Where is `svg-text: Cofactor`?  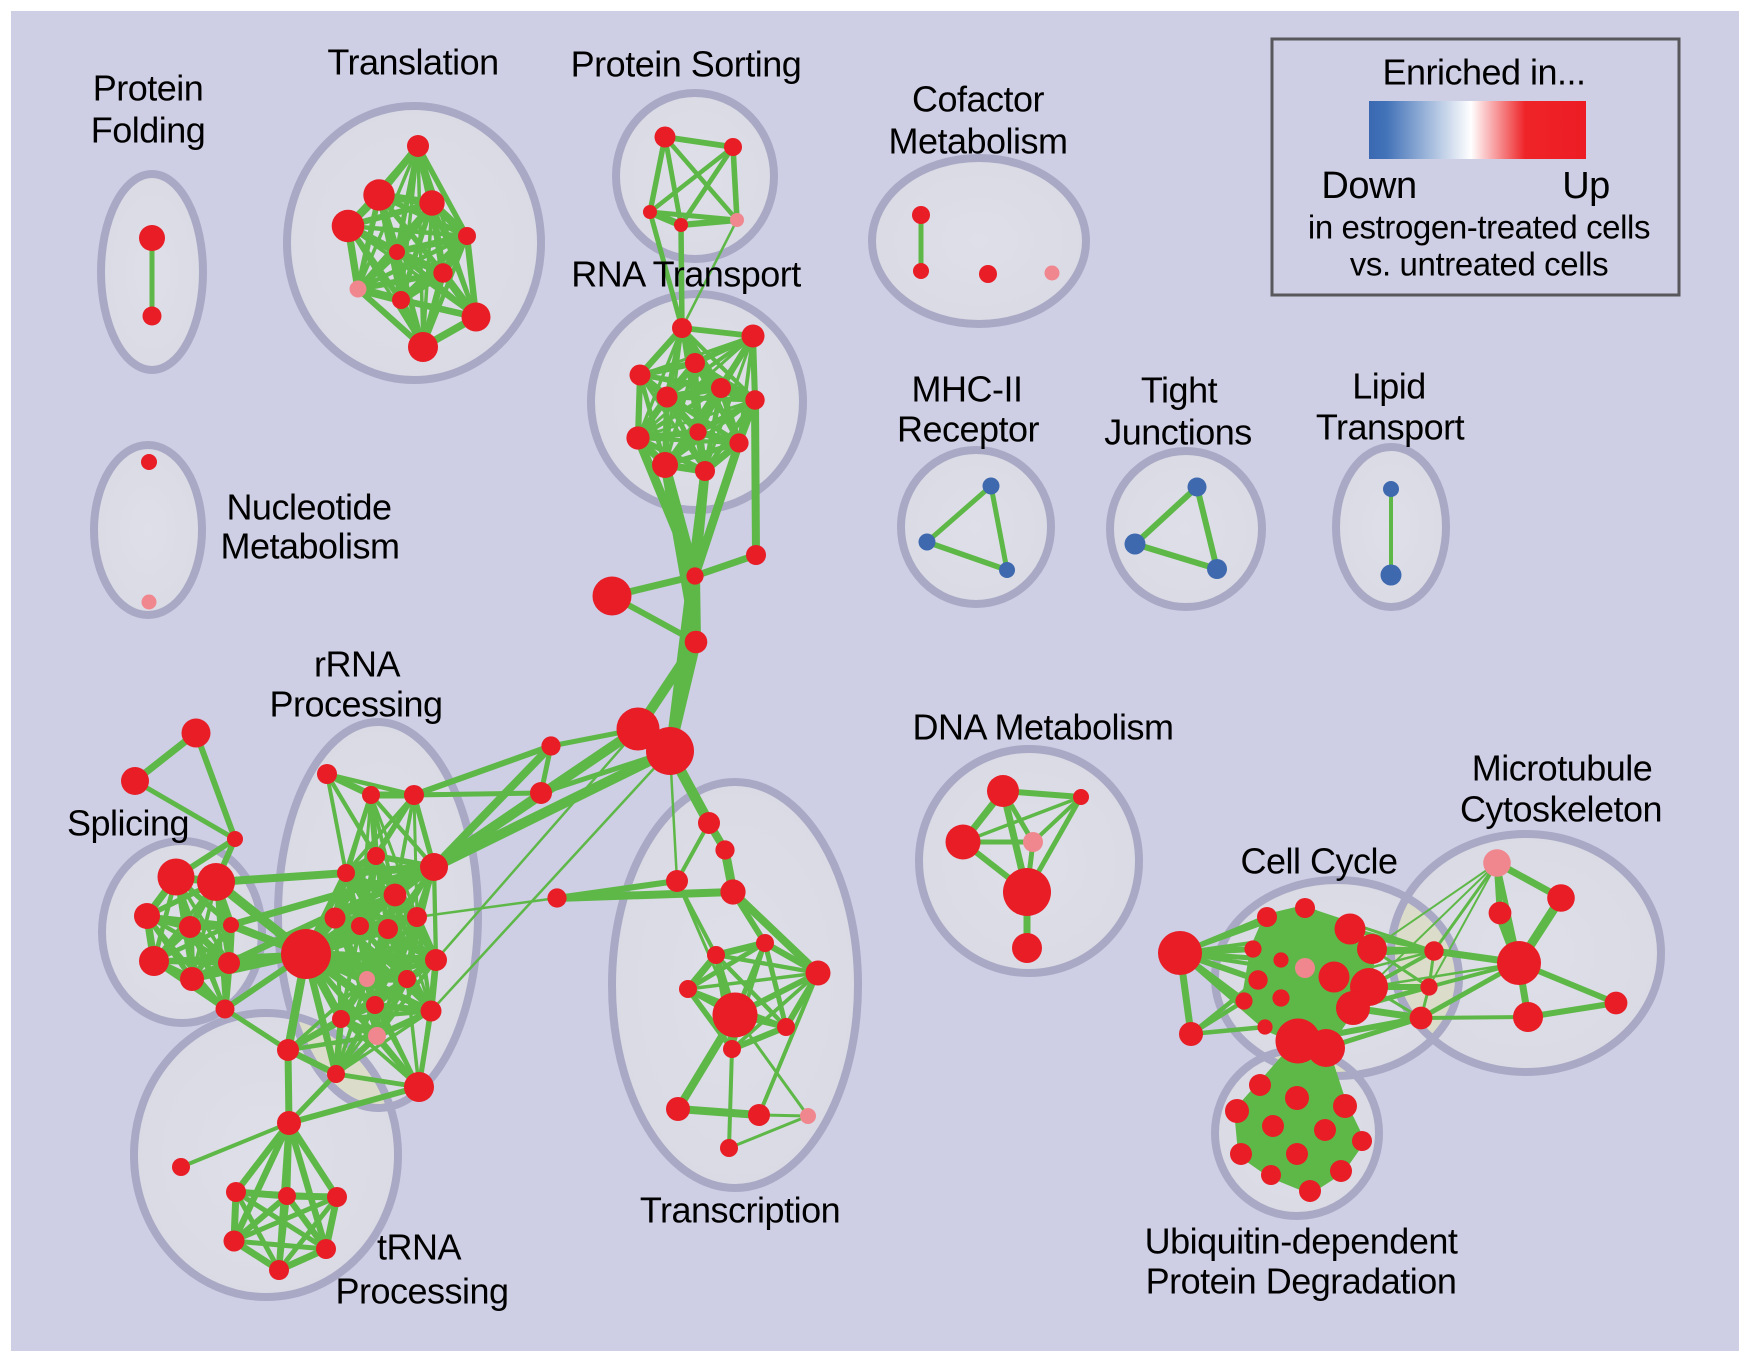 svg-text: Cofactor is located at coordinates (978, 99).